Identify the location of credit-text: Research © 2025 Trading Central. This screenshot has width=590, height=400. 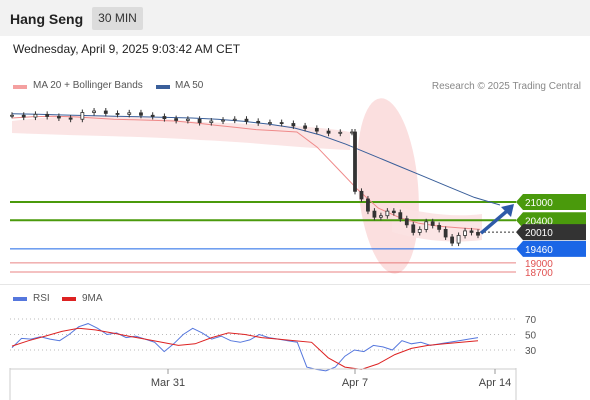
(506, 86).